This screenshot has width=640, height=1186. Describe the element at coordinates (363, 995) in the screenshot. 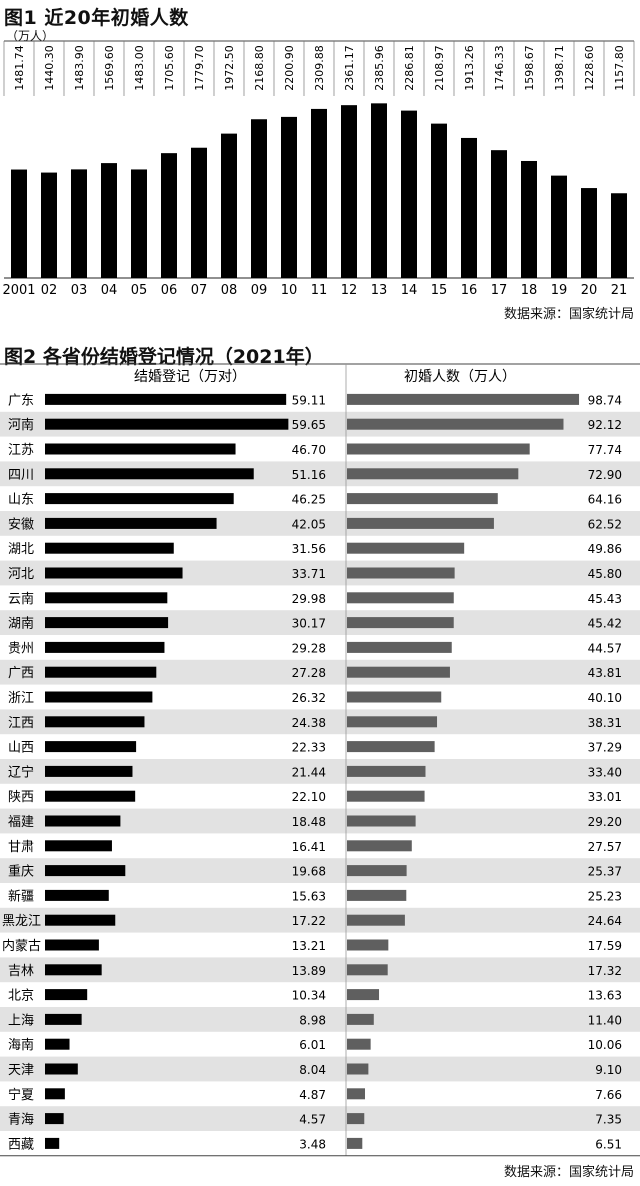

I see `first-marriage-bar-北京` at that location.